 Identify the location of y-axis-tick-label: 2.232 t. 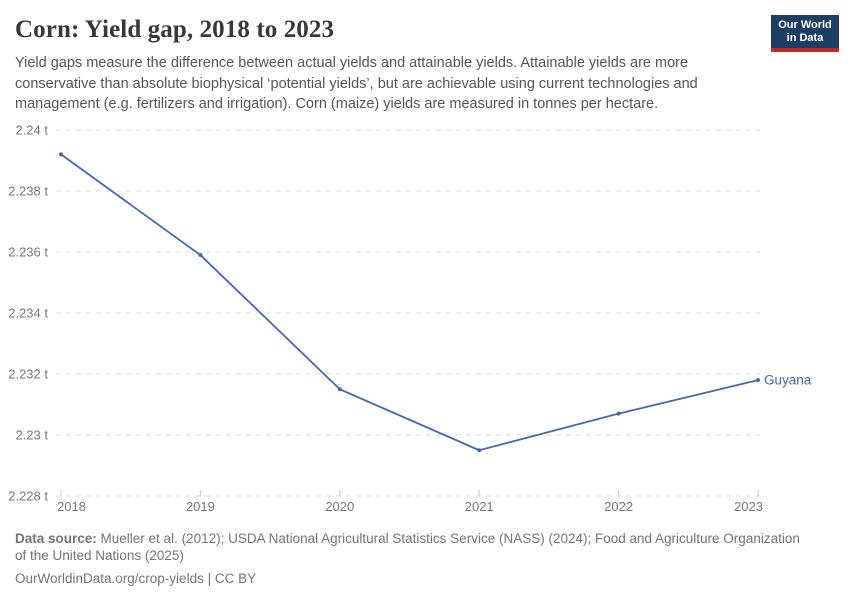
(28, 374).